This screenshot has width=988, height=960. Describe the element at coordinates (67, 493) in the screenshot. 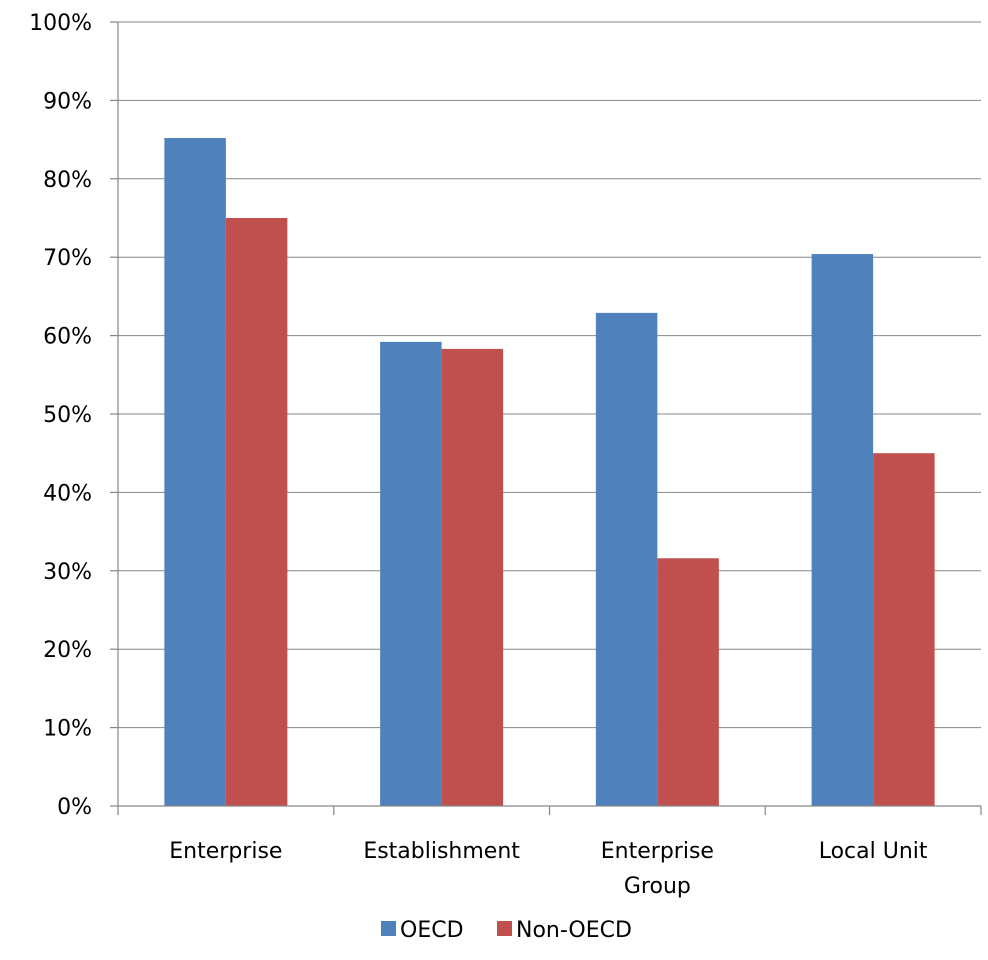

I see `y-tick-label: 40%` at that location.